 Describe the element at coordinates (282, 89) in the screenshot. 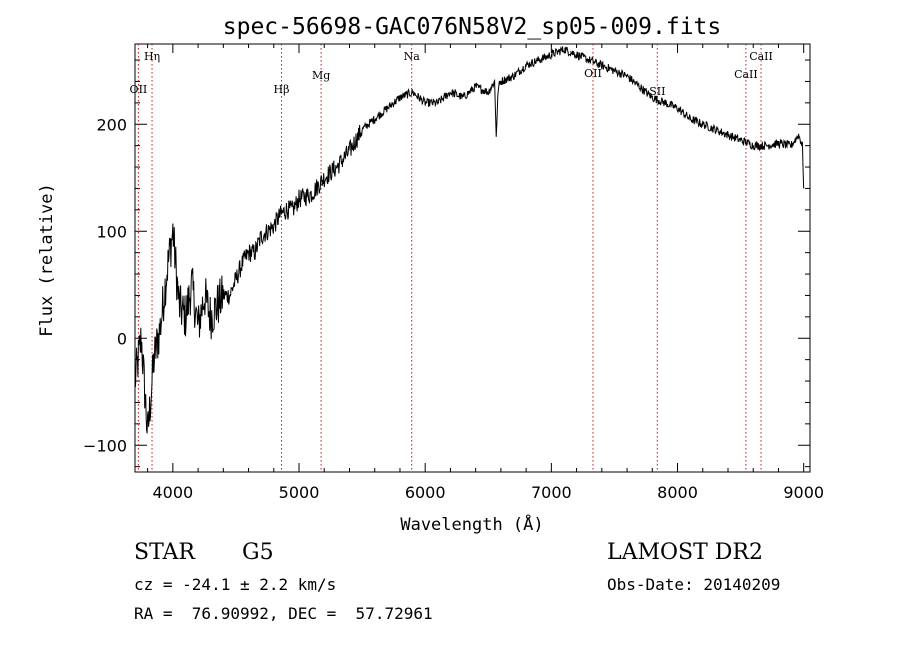

I see `spectral-line-label: Hβ` at that location.